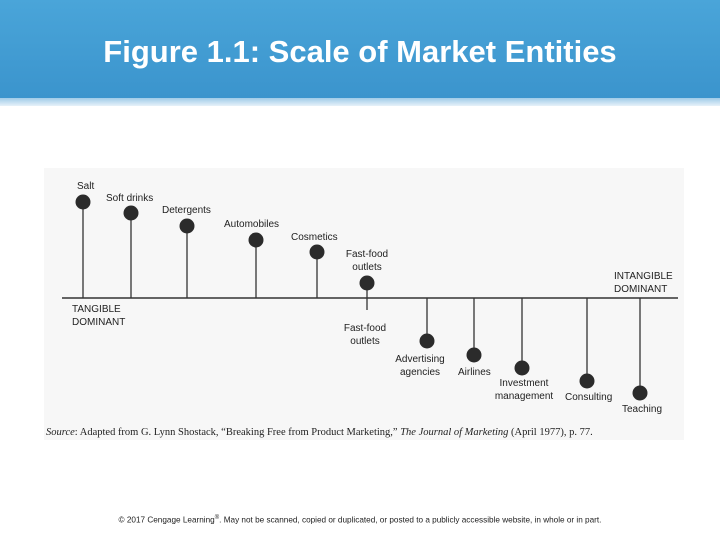  I want to click on tangible-label-line2: DOMINANT, so click(98, 322).